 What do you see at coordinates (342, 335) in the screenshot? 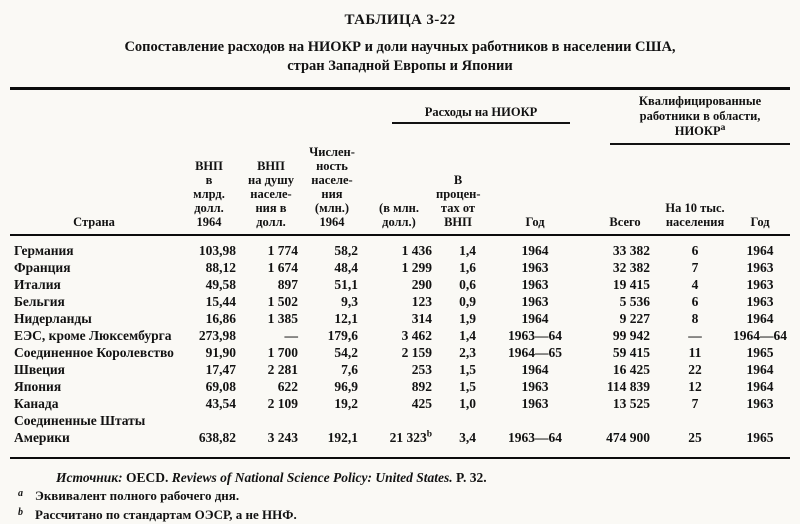
I see `table-cell: 179,6` at bounding box center [342, 335].